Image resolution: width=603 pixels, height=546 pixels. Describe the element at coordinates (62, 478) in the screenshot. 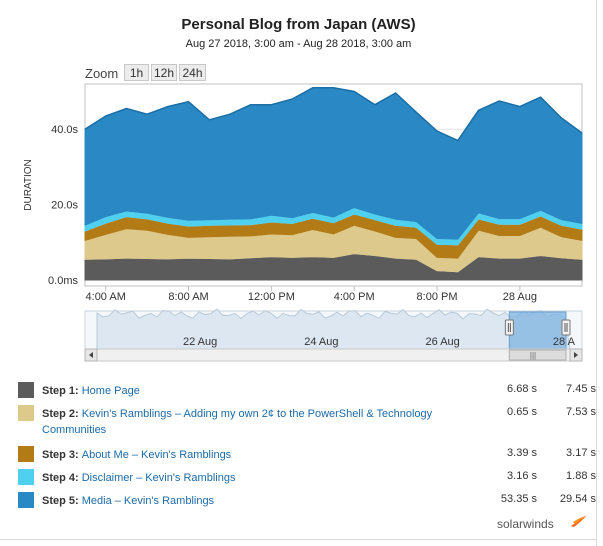

I see `legend-step-label: Step 4:` at that location.